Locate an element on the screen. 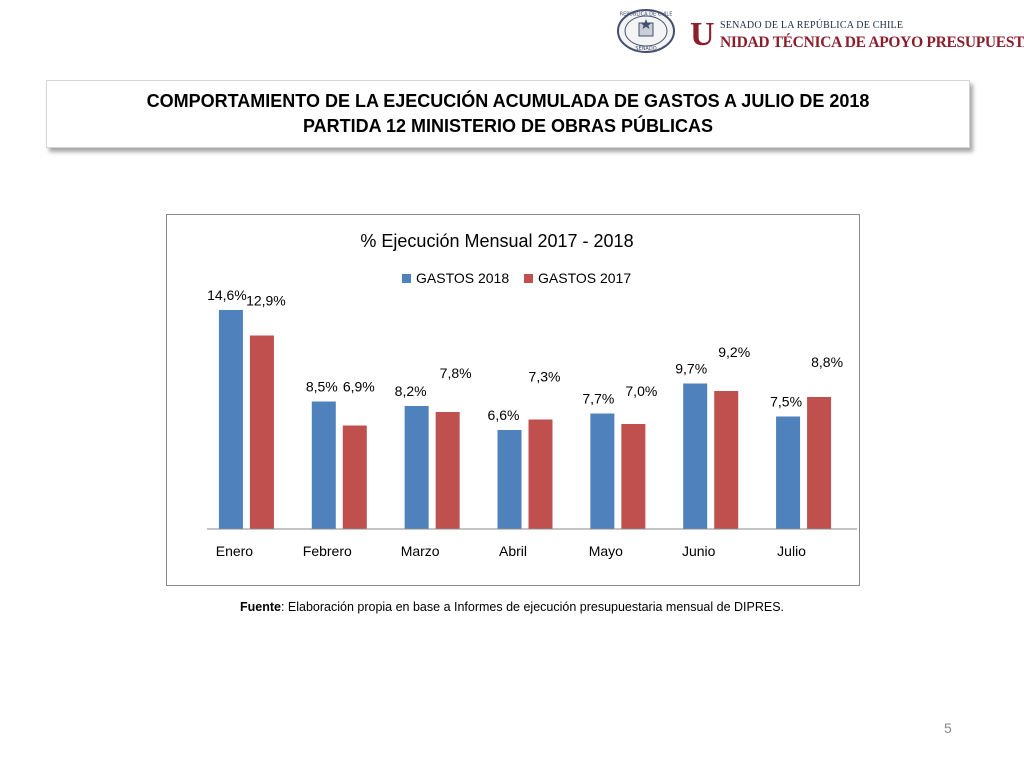 This screenshot has width=1024, height=768. bar-gastos-2018-mayo is located at coordinates (602, 471).